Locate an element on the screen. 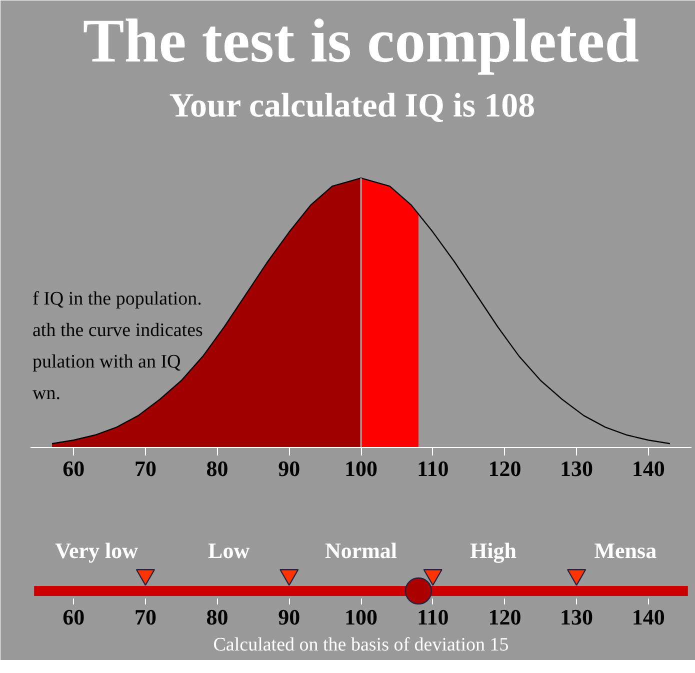 This screenshot has width=695, height=673. x-tick-label: 110 is located at coordinates (432, 468).